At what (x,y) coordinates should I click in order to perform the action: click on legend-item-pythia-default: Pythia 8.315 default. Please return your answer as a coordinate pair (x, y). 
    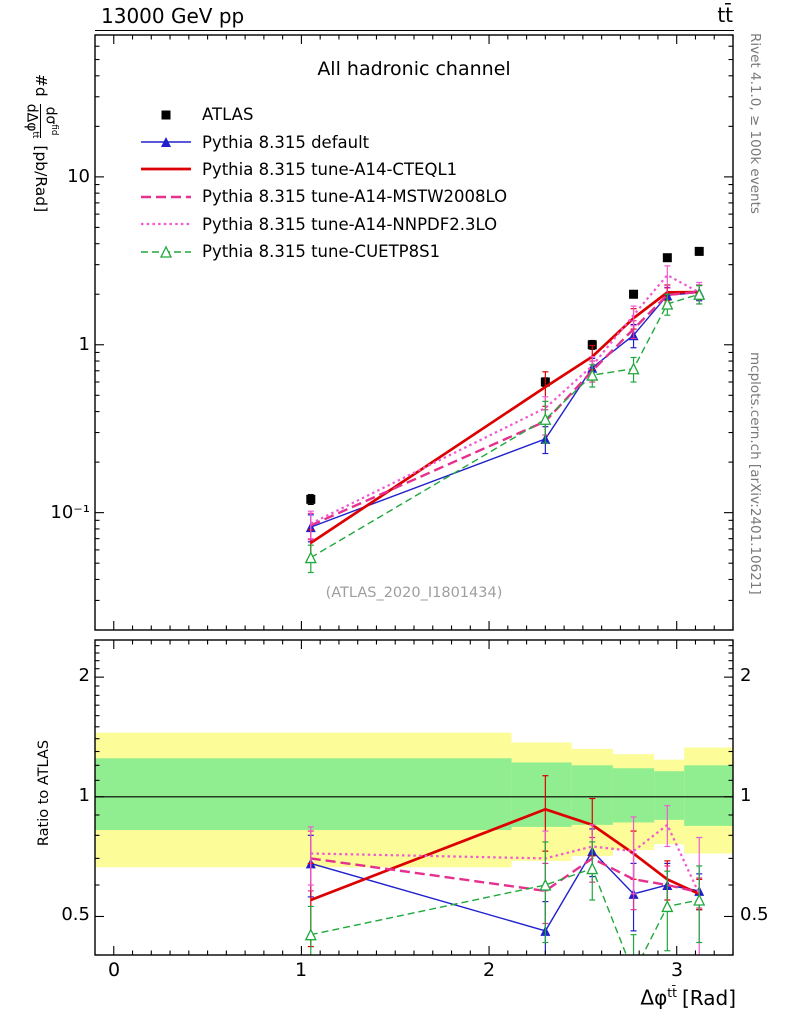
    Looking at the image, I should click on (323, 141).